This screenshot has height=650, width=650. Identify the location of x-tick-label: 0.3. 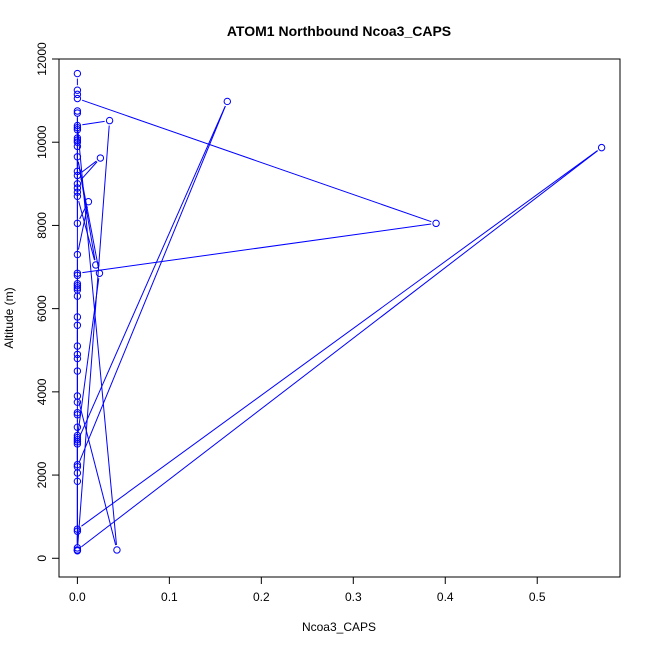
(353, 597).